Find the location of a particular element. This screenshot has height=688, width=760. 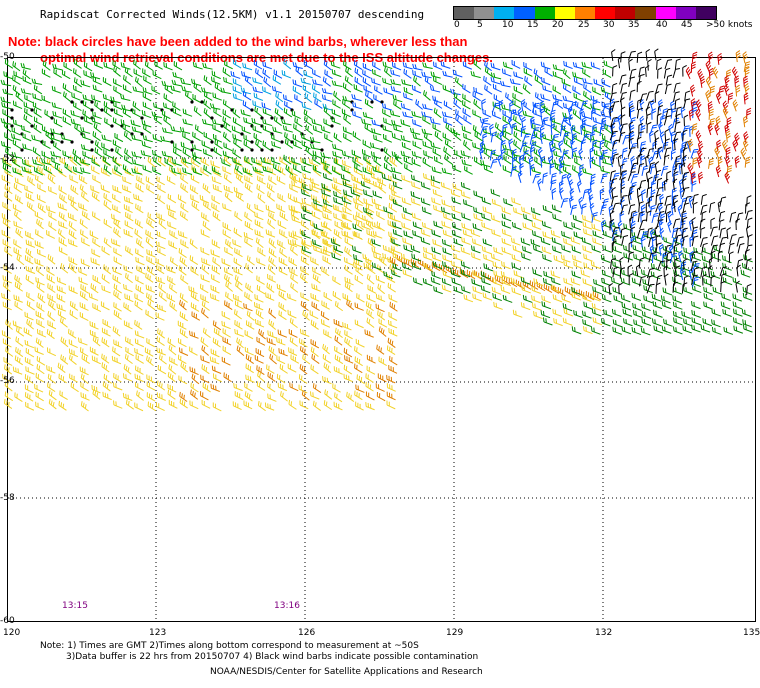

colorbar-swatch is located at coordinates (645, 13).